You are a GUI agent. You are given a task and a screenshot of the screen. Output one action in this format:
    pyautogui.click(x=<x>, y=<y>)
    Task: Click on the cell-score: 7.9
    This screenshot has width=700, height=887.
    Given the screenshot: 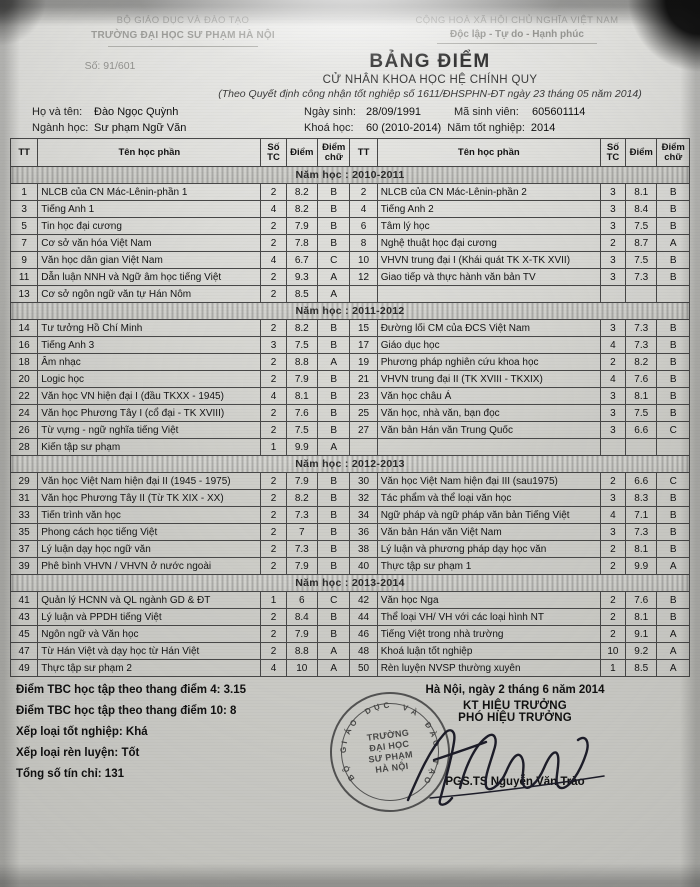 What is the action you would take?
    pyautogui.click(x=301, y=226)
    